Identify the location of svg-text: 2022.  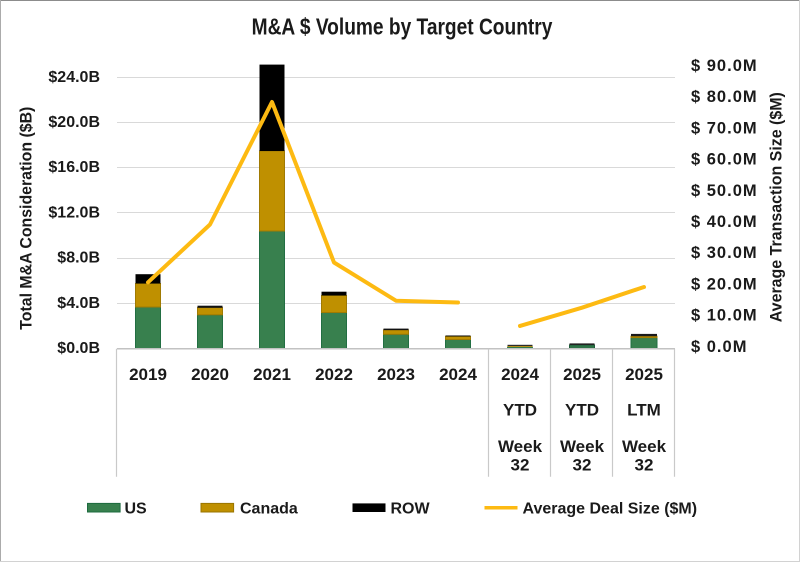
(334, 374).